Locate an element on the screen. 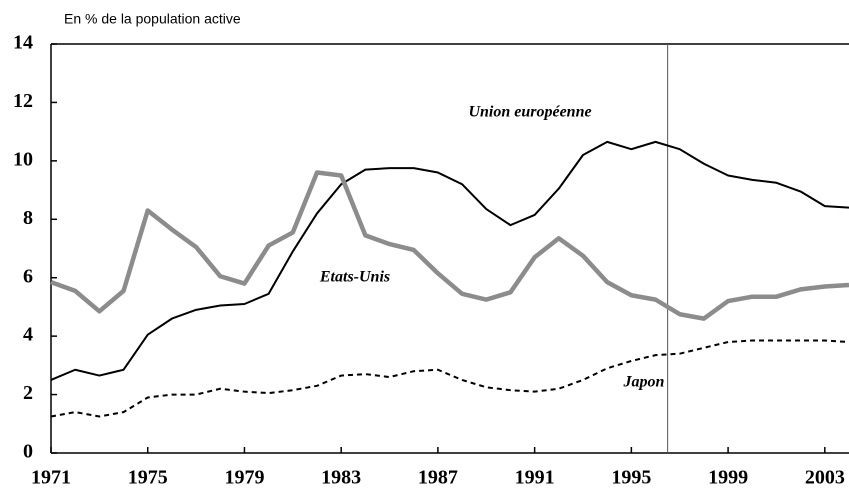 This screenshot has height=495, width=849. x-tick-label: 1983 is located at coordinates (341, 478).